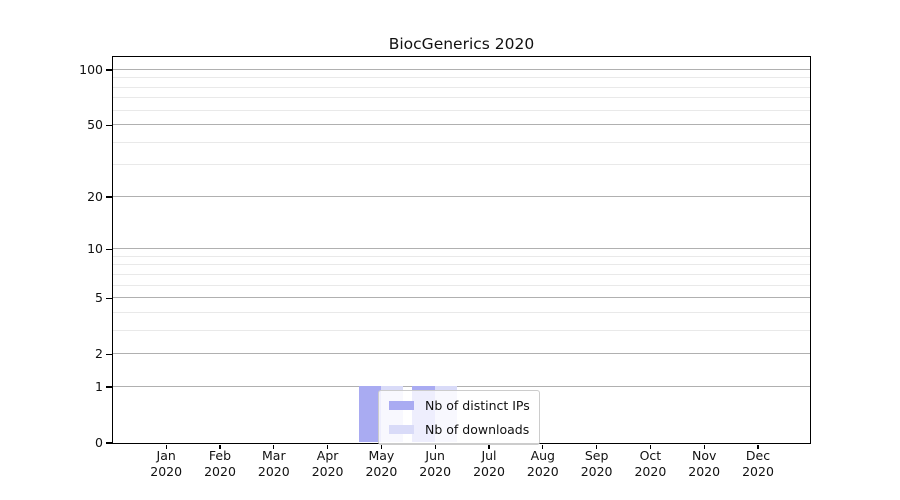 Image resolution: width=900 pixels, height=500 pixels. I want to click on chart-title: BiocGenerics 2020, so click(461, 44).